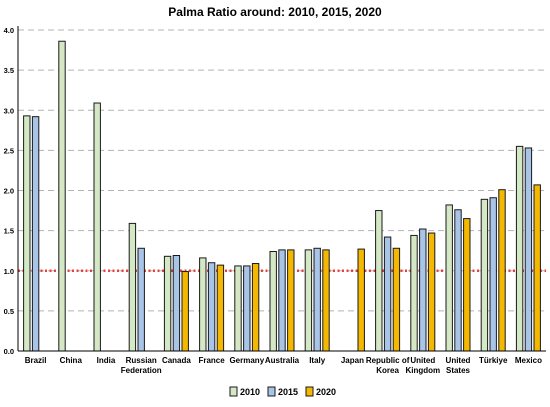 This screenshot has height=407, width=550. I want to click on x-tick-label: Türkiye, so click(493, 360).